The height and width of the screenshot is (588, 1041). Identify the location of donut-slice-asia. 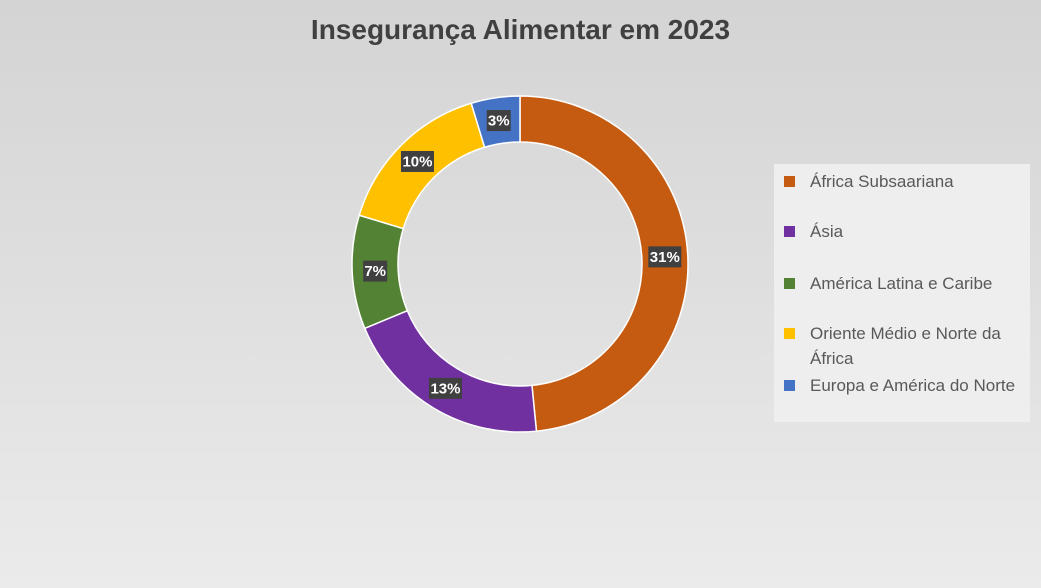
(450, 371).